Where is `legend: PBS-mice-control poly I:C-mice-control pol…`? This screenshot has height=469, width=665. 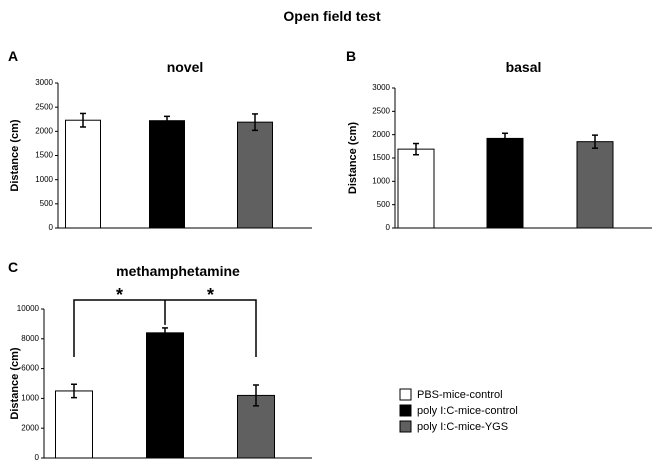
legend: PBS-mice-control poly I:C-mice-control pol… is located at coordinates (458, 410).